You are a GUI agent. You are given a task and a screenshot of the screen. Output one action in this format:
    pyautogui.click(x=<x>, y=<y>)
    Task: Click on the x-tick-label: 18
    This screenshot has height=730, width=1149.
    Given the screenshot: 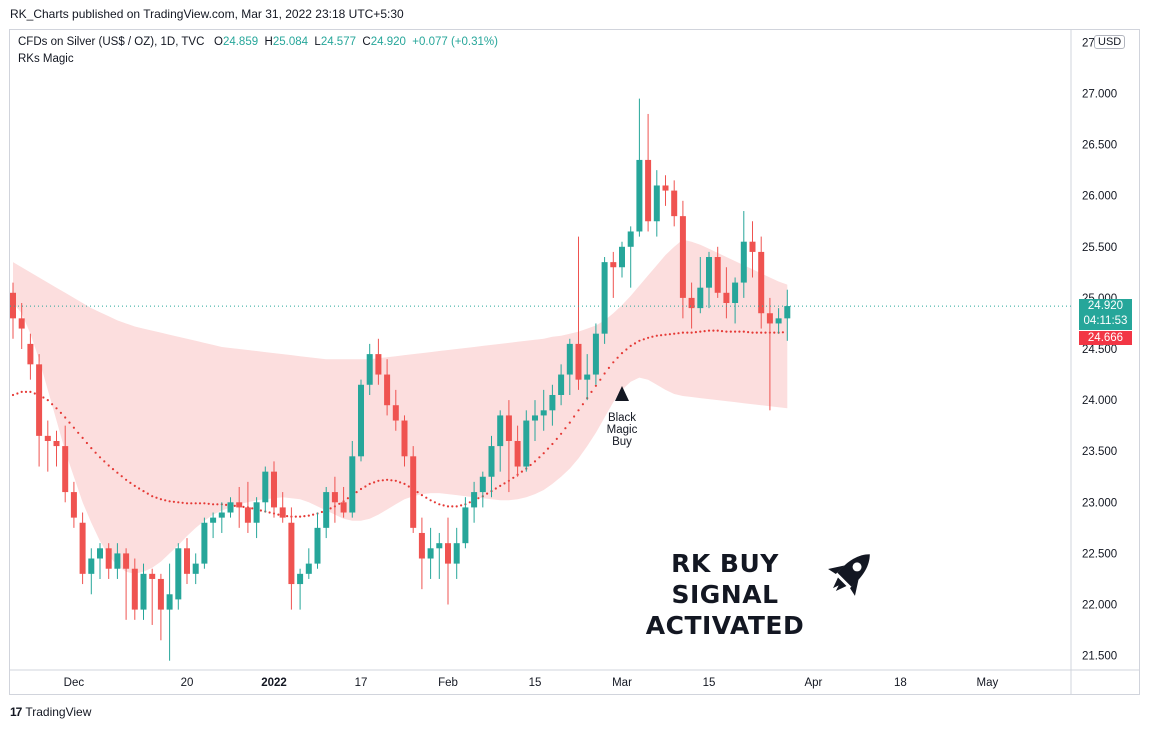 What is the action you would take?
    pyautogui.click(x=900, y=683)
    